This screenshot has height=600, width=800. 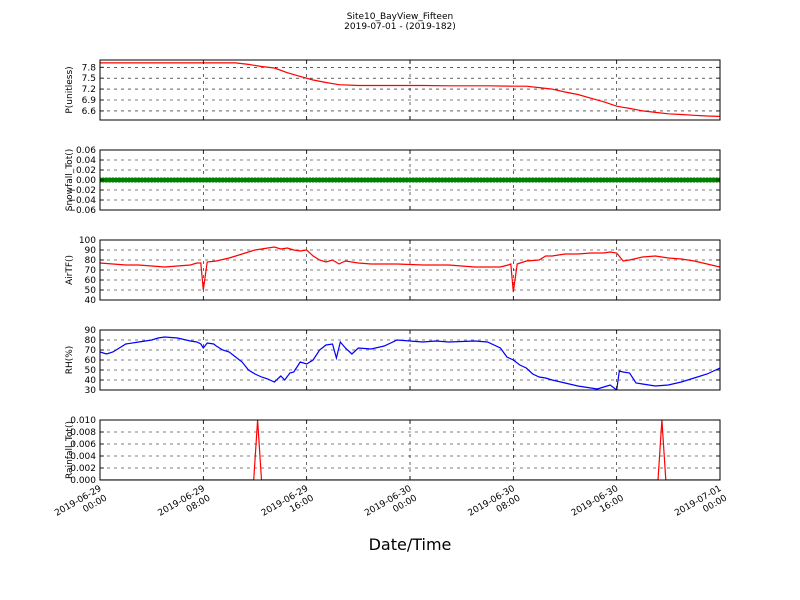 What do you see at coordinates (83, 469) in the screenshot?
I see `y-tick-label: 0.002` at bounding box center [83, 469].